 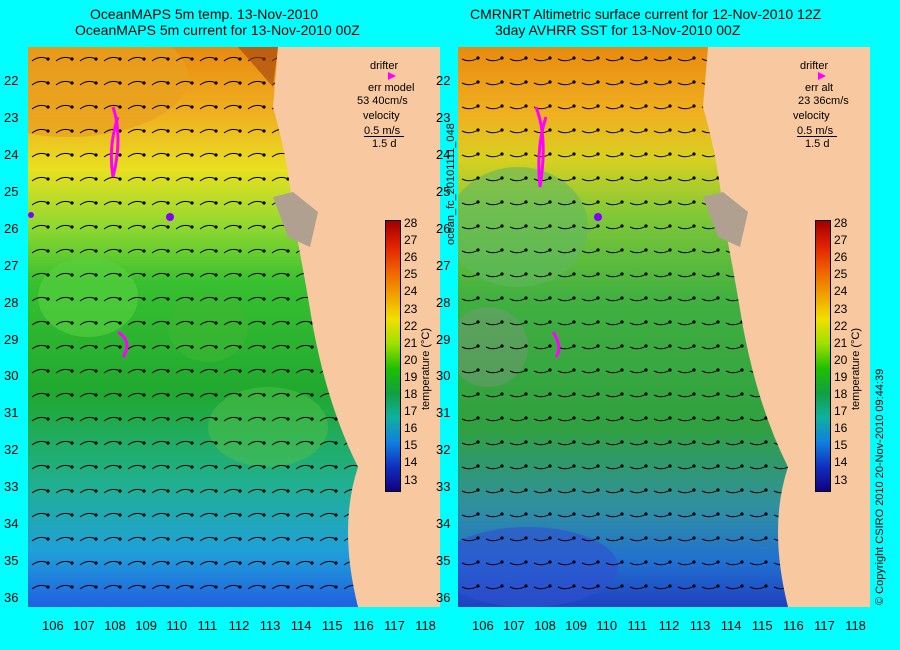 I want to click on left-legend-err-value: 53 40cm/s, so click(x=382, y=101).